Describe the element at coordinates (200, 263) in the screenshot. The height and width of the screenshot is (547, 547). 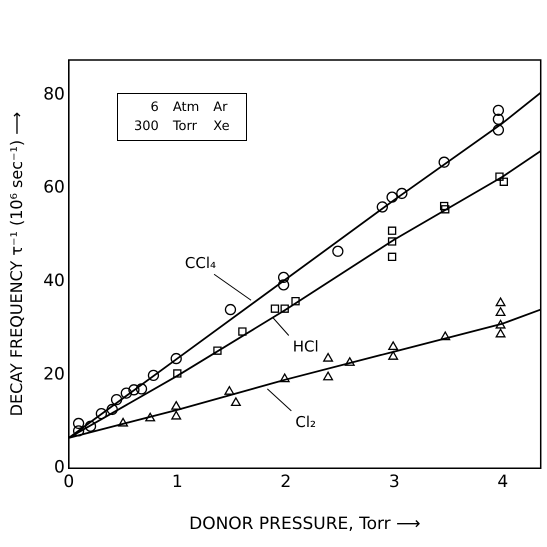
I see `annotation: CCl₄` at that location.